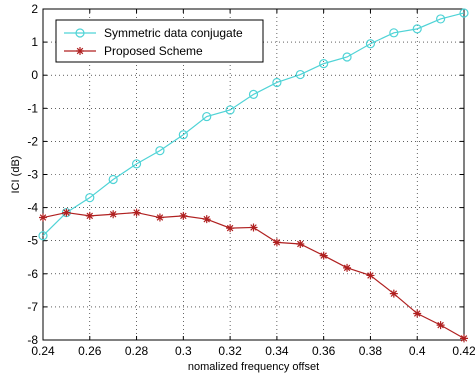 The width and height of the screenshot is (475, 376). Describe the element at coordinates (32, 208) in the screenshot. I see `y-tick-label: -4` at that location.